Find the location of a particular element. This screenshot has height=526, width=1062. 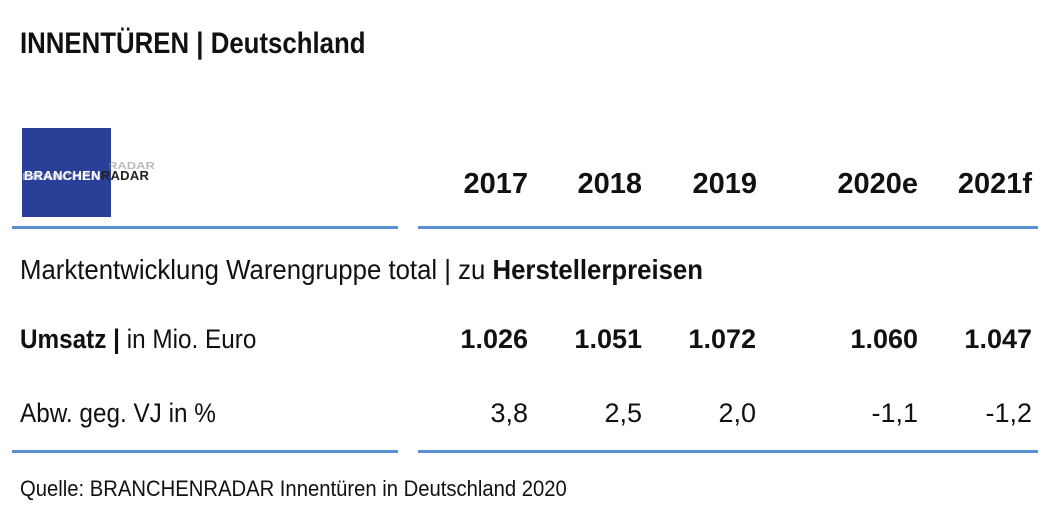

title-region: Deutschland is located at coordinates (288, 43).